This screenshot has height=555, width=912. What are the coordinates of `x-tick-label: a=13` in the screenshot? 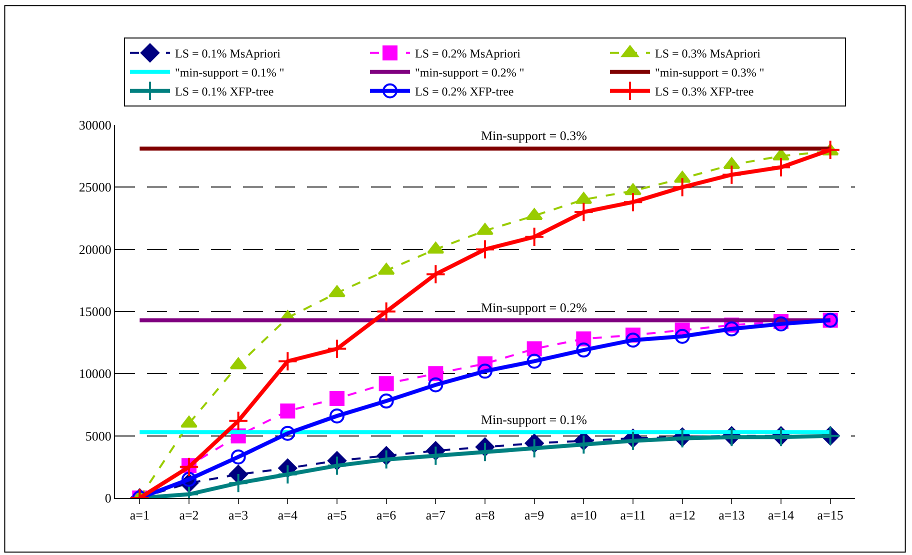 It's located at (731, 515).